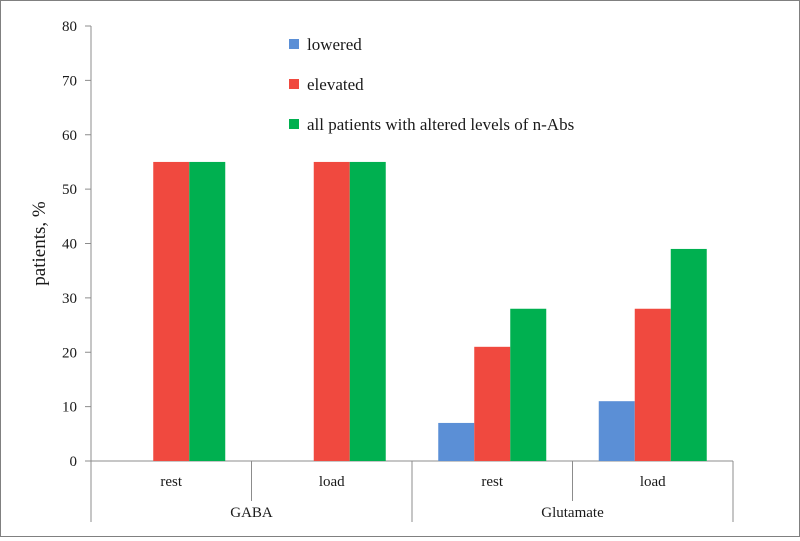 The image size is (800, 541). I want to click on y-tick-label: 70, so click(69, 81).